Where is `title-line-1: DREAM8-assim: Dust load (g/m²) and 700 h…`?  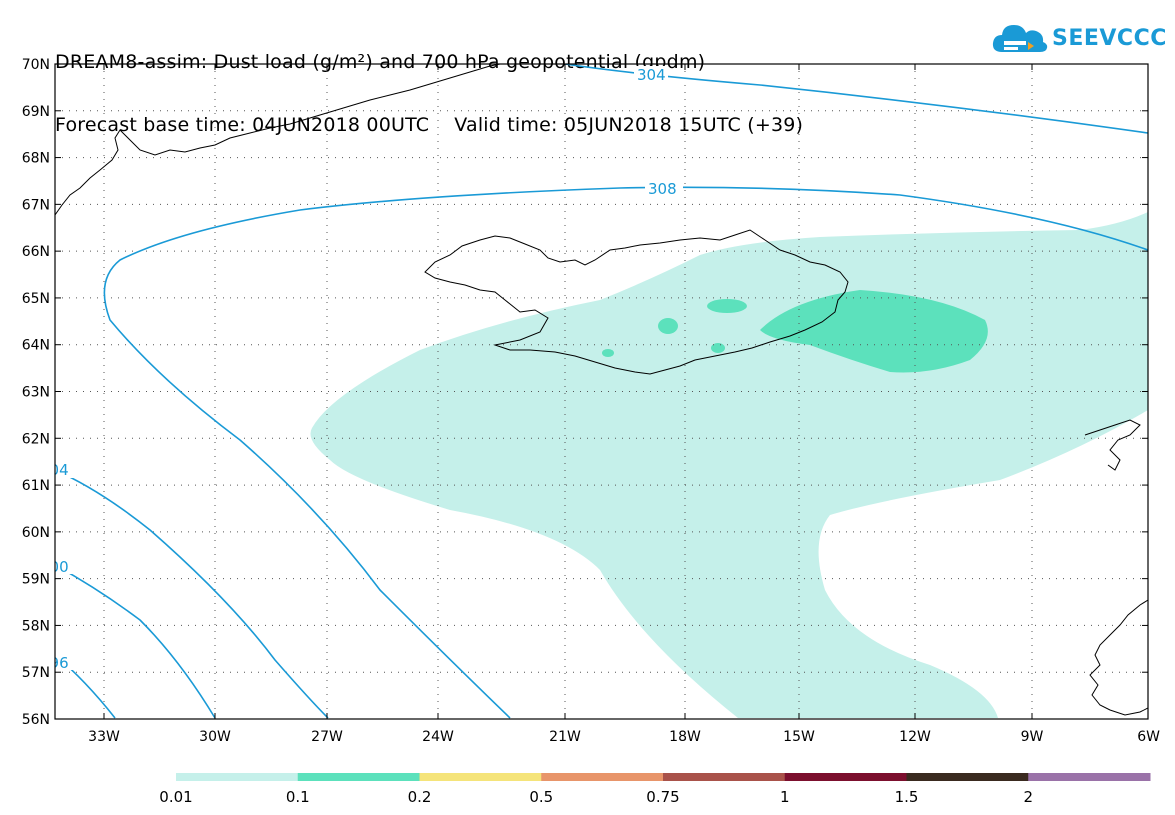
title-line-1: DREAM8-assim: Dust load (g/m²) and 700 h… is located at coordinates (380, 62).